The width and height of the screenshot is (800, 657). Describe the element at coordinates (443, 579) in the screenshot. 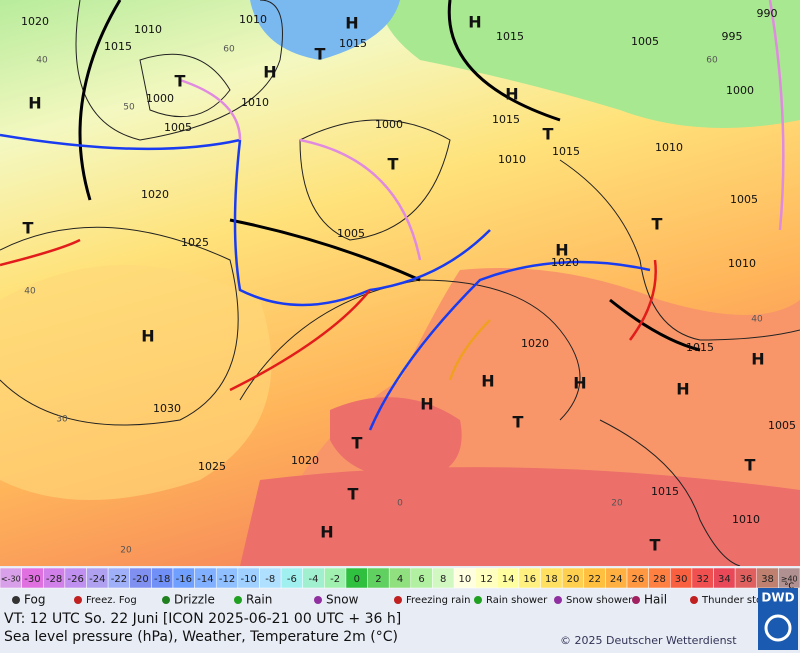

I see `scale-label: 8` at that location.